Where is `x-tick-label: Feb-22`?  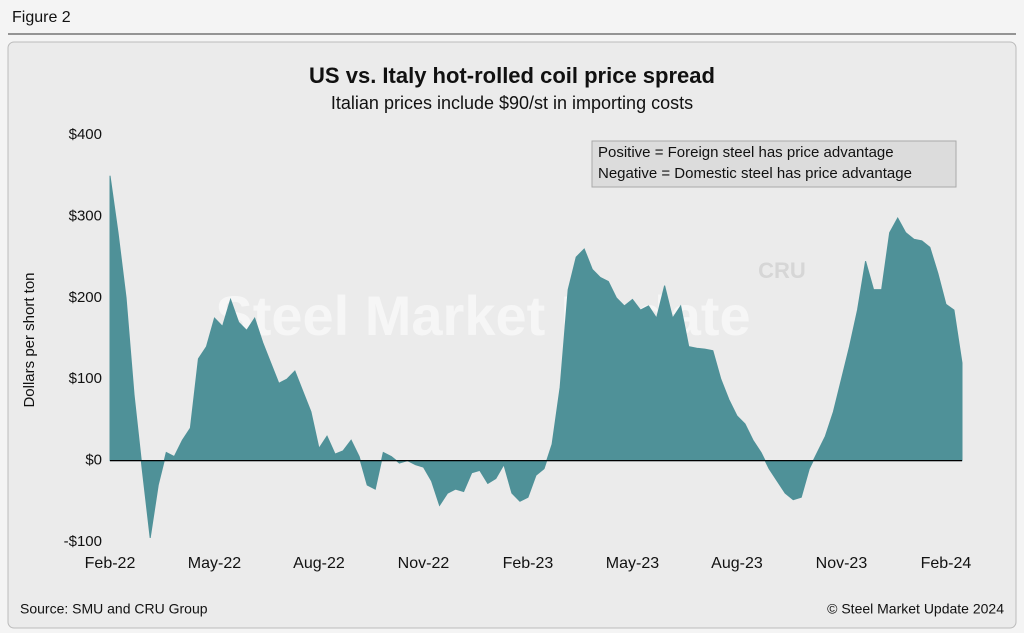
x-tick-label: Feb-22 is located at coordinates (110, 563).